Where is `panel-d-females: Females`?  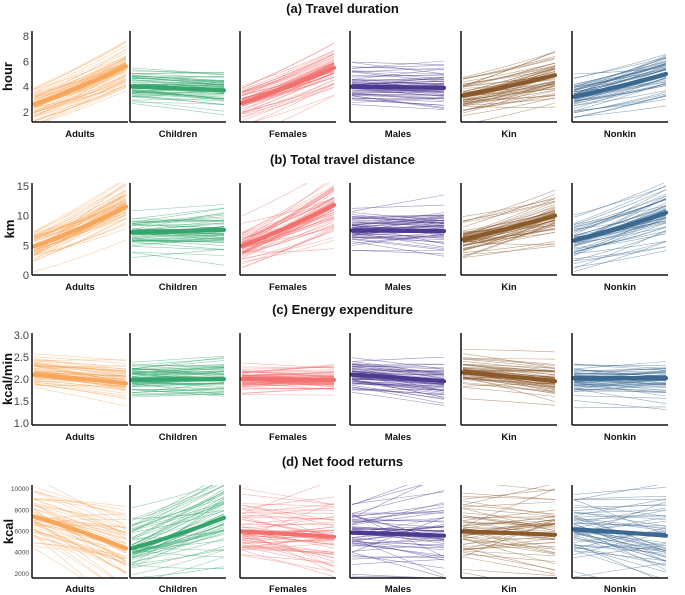
panel-d-females: Females is located at coordinates (287, 540).